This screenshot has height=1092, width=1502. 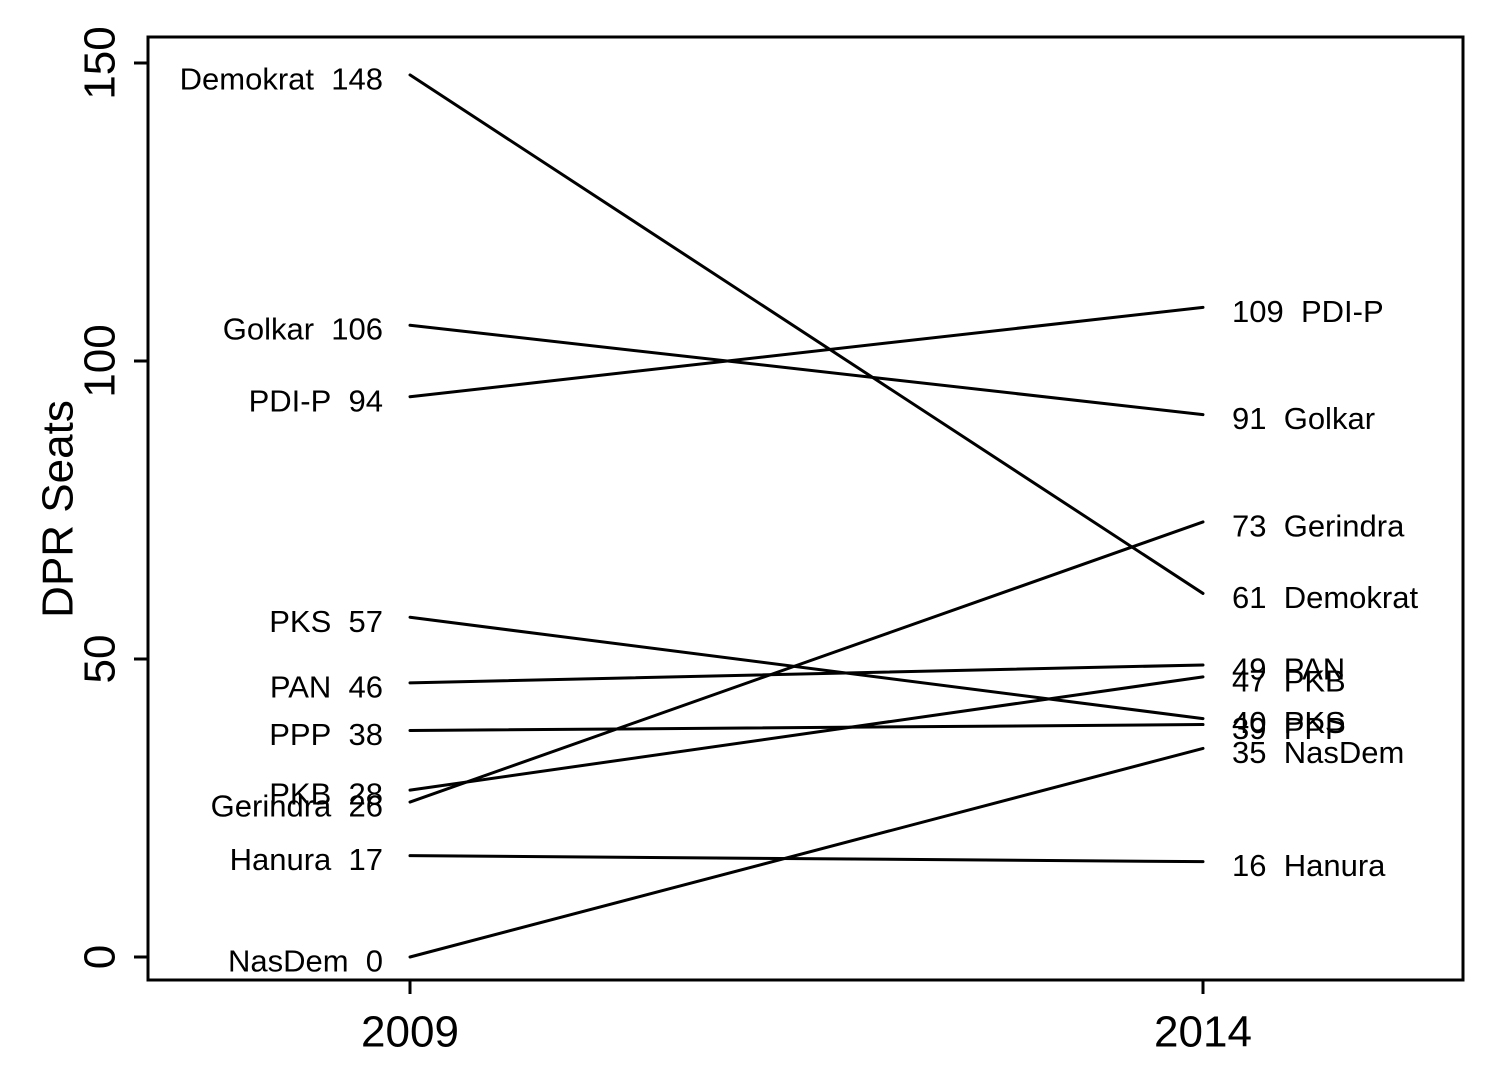 I want to click on right-label-hanura: 16 Hanura, so click(x=1309, y=865).